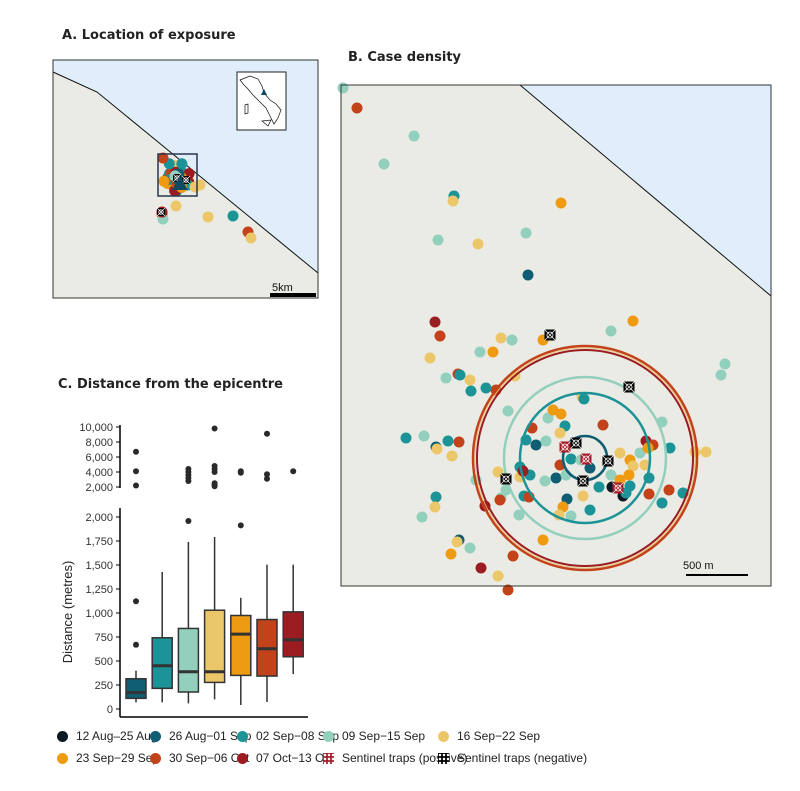  I want to click on scale-label: 5km, so click(282, 288).